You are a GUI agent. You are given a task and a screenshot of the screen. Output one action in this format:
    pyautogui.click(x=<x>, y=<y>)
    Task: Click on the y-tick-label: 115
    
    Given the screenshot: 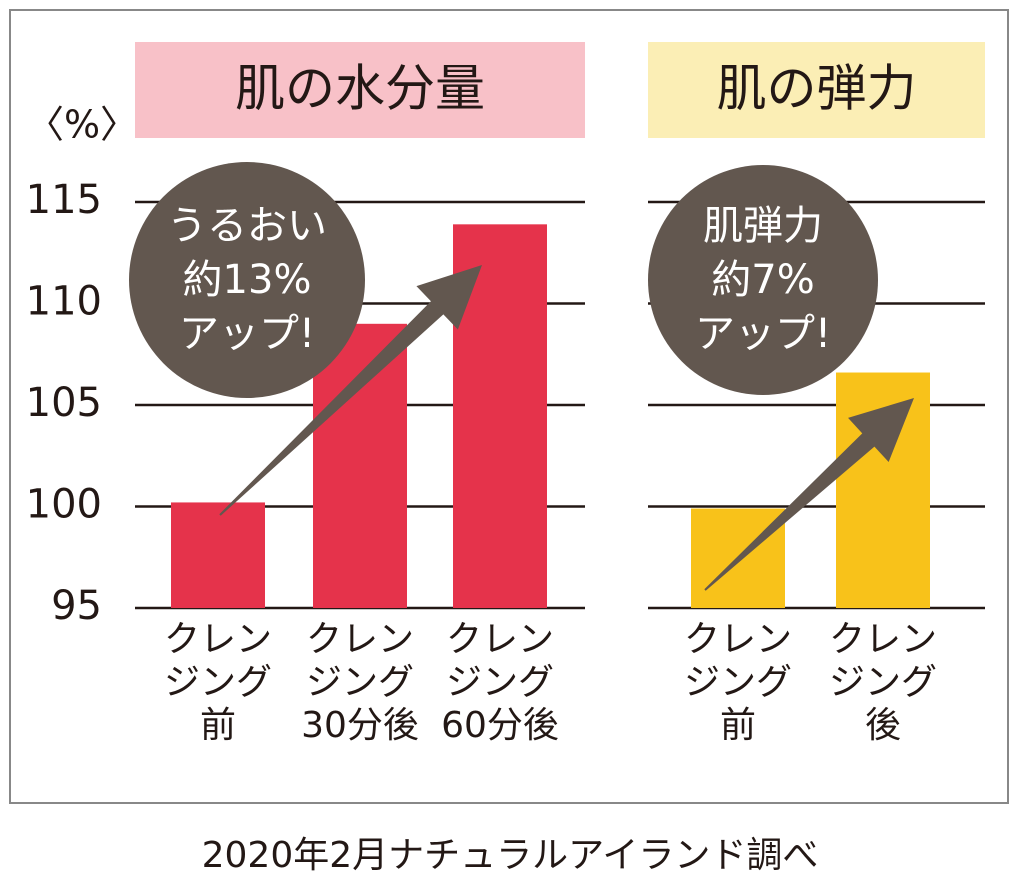 What is the action you would take?
    pyautogui.click(x=64, y=200)
    